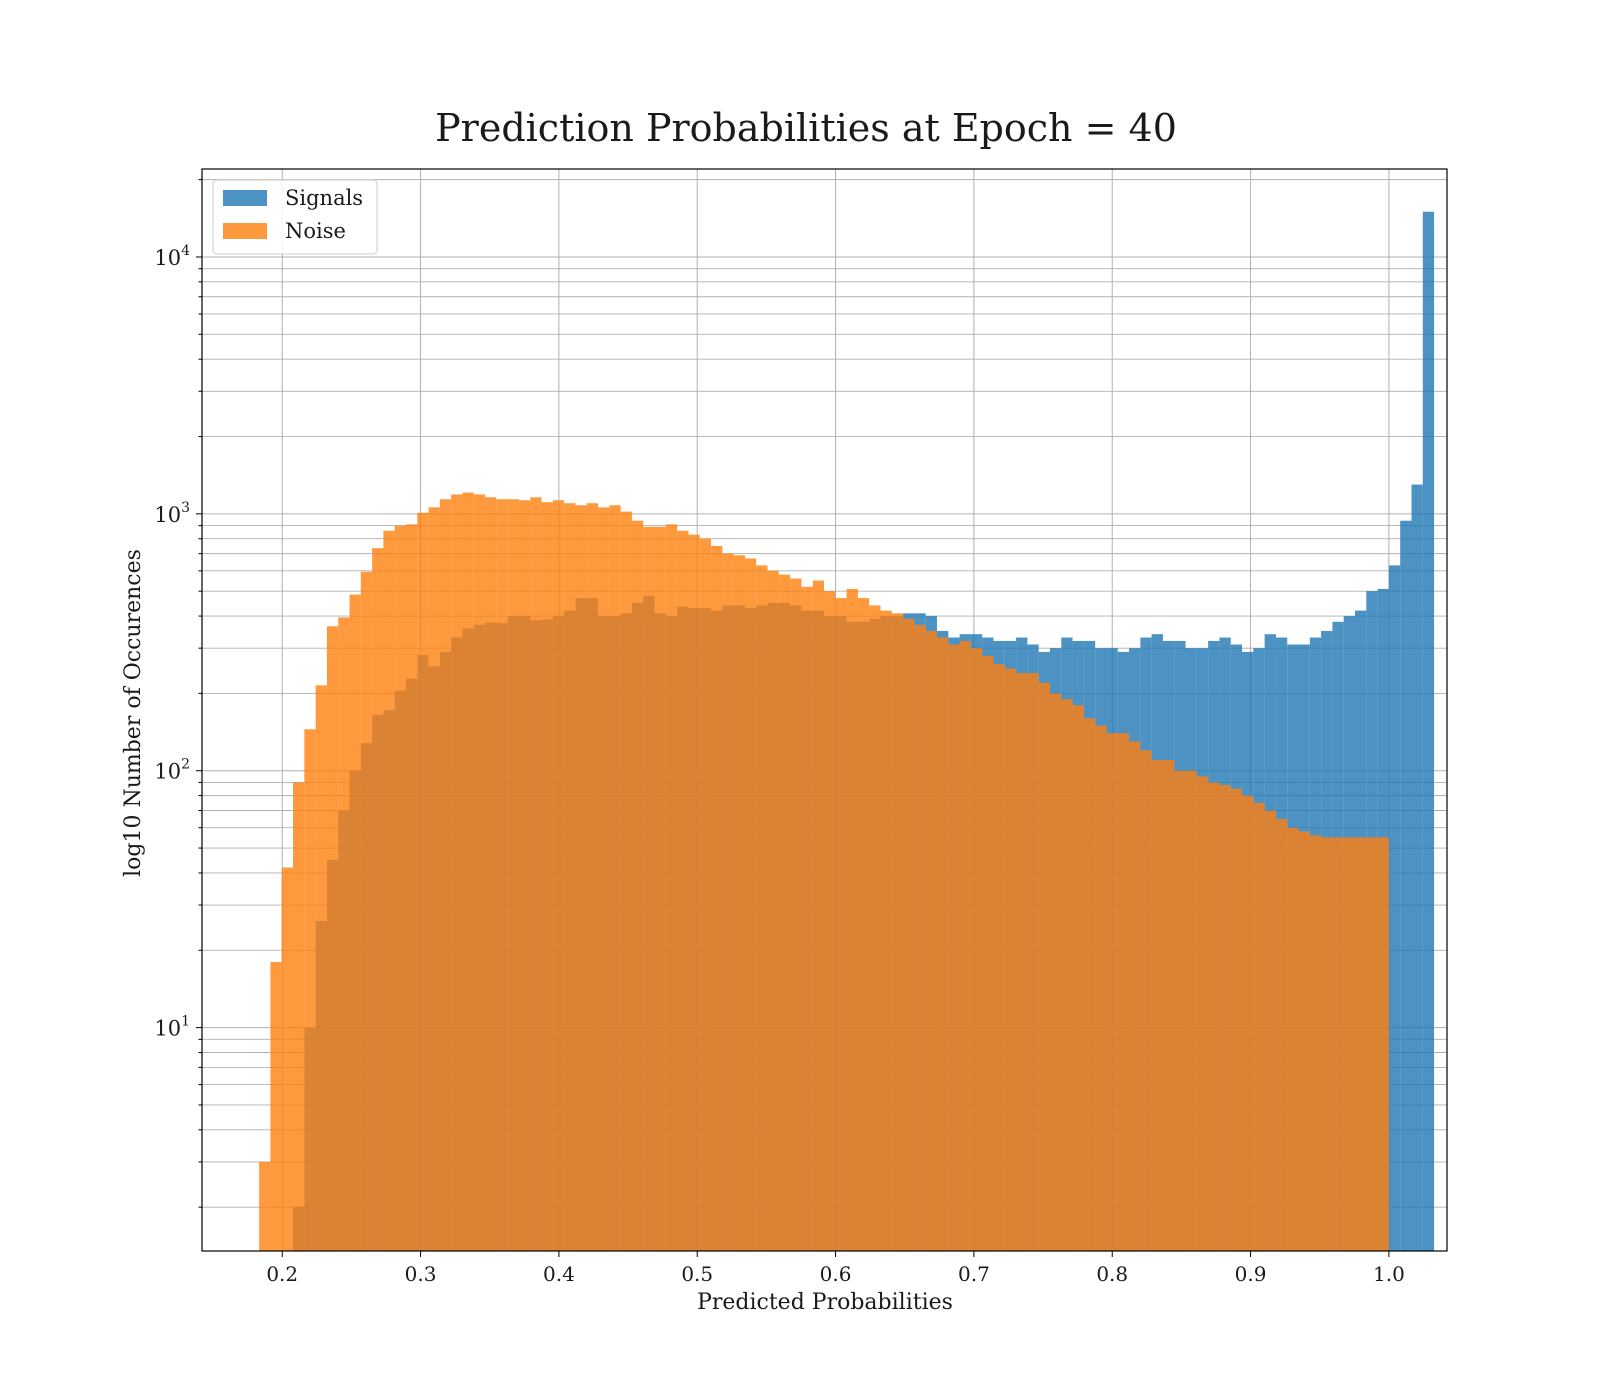 This screenshot has height=1400, width=1600. What do you see at coordinates (172, 256) in the screenshot?
I see `y-tick-label: 10⁴` at bounding box center [172, 256].